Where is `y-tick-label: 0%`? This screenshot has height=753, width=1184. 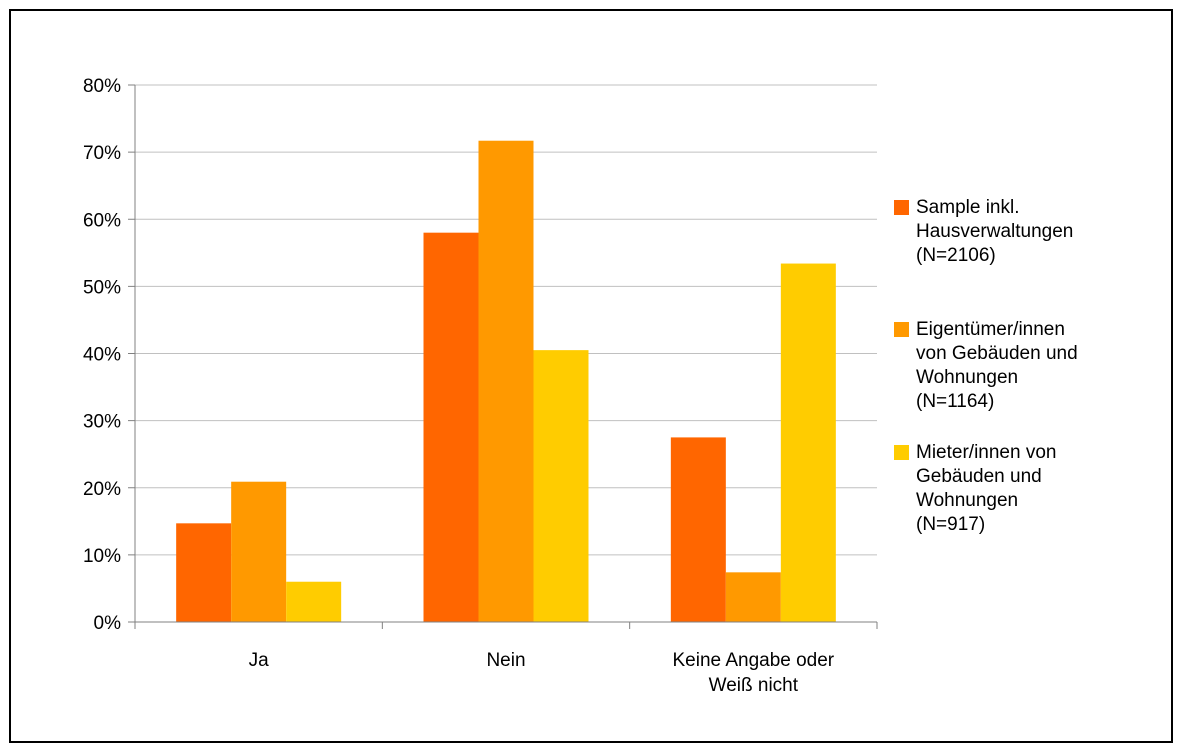
y-tick-label: 0% is located at coordinates (108, 623).